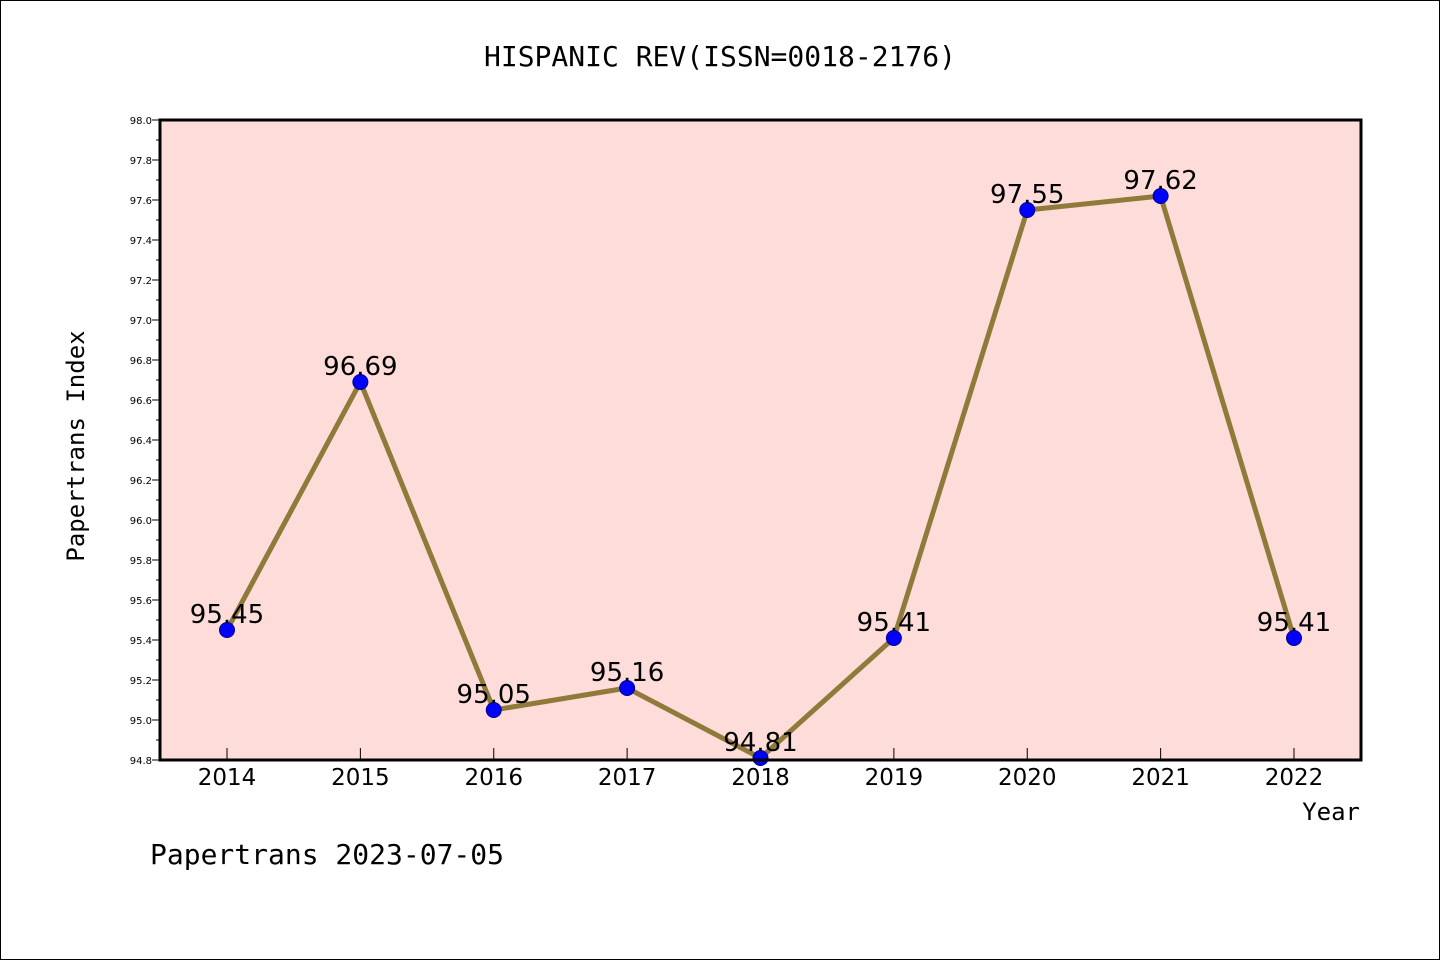 The height and width of the screenshot is (960, 1440). I want to click on y-tick-label: 96.8, so click(141, 361).